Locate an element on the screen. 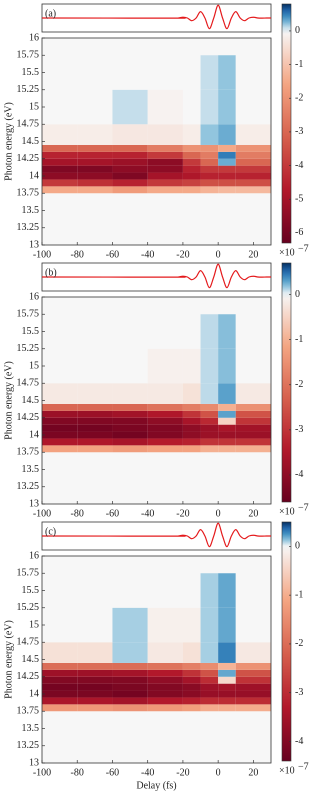 This screenshot has width=320, height=798. panel-label: (a) is located at coordinates (50, 13).